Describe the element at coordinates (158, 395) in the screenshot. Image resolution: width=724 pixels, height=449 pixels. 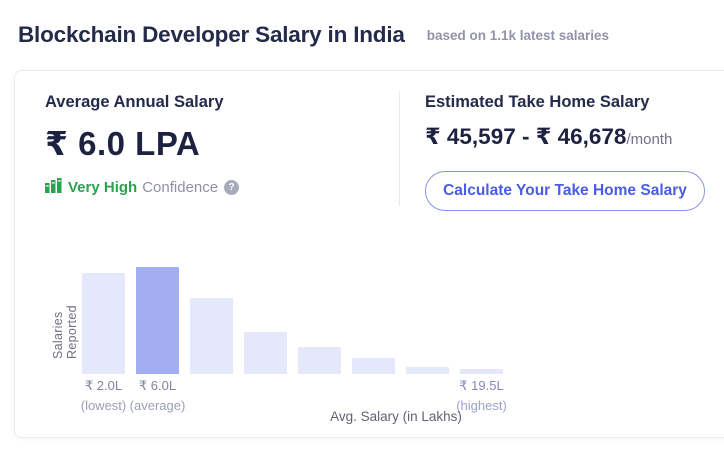
I see `bar-annotation: ₹ 6.0L (average)` at that location.